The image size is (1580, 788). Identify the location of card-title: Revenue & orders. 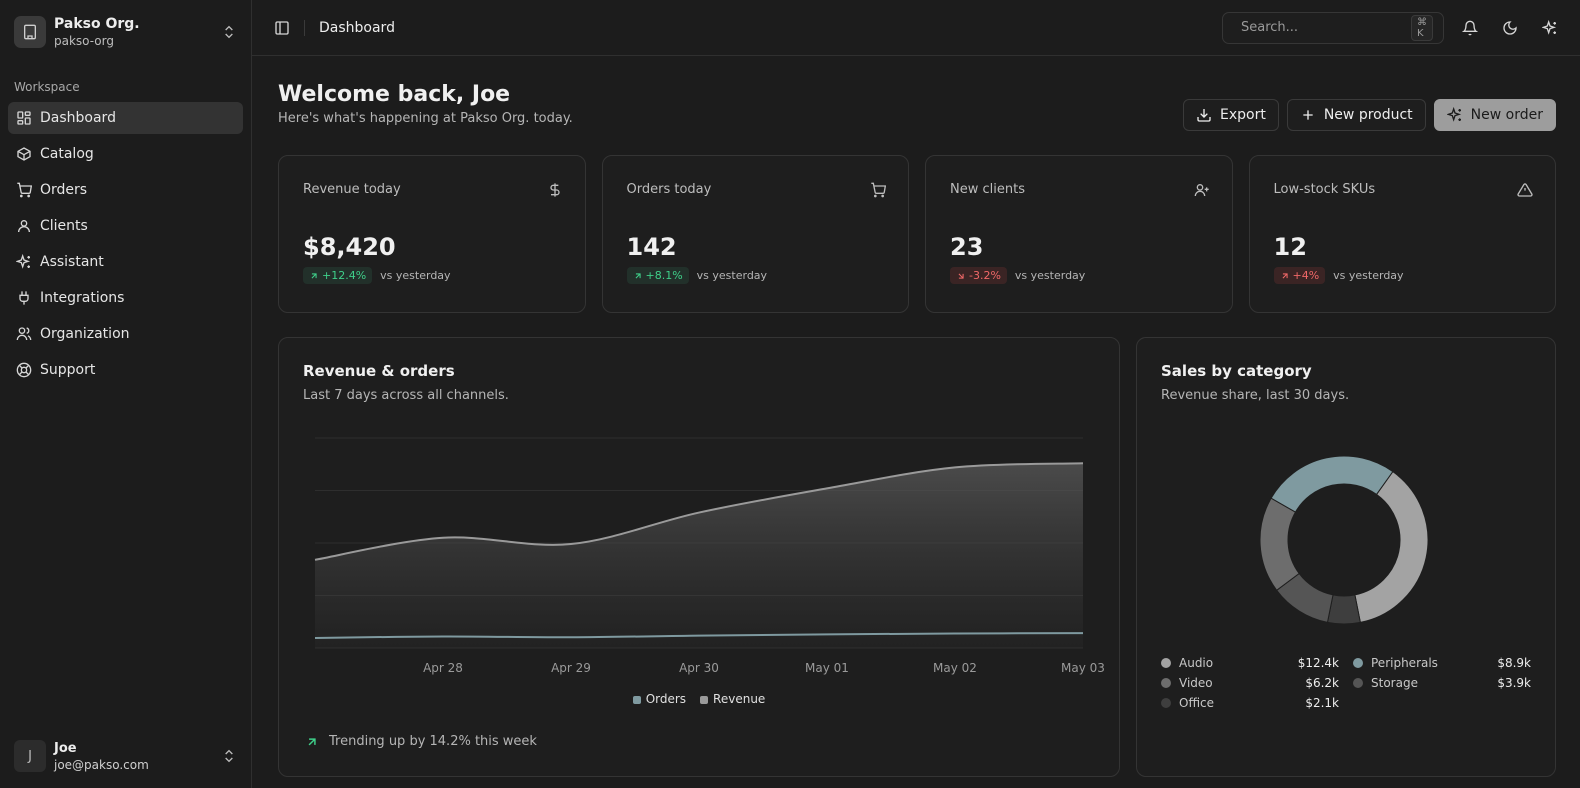
(379, 371).